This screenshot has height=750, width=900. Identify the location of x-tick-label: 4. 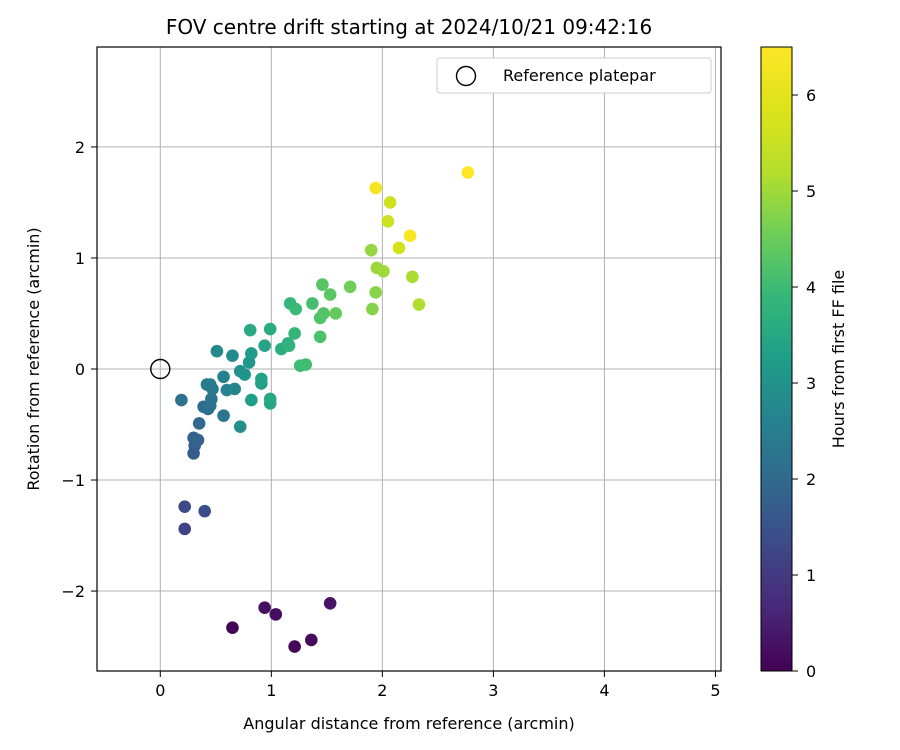
(604, 690).